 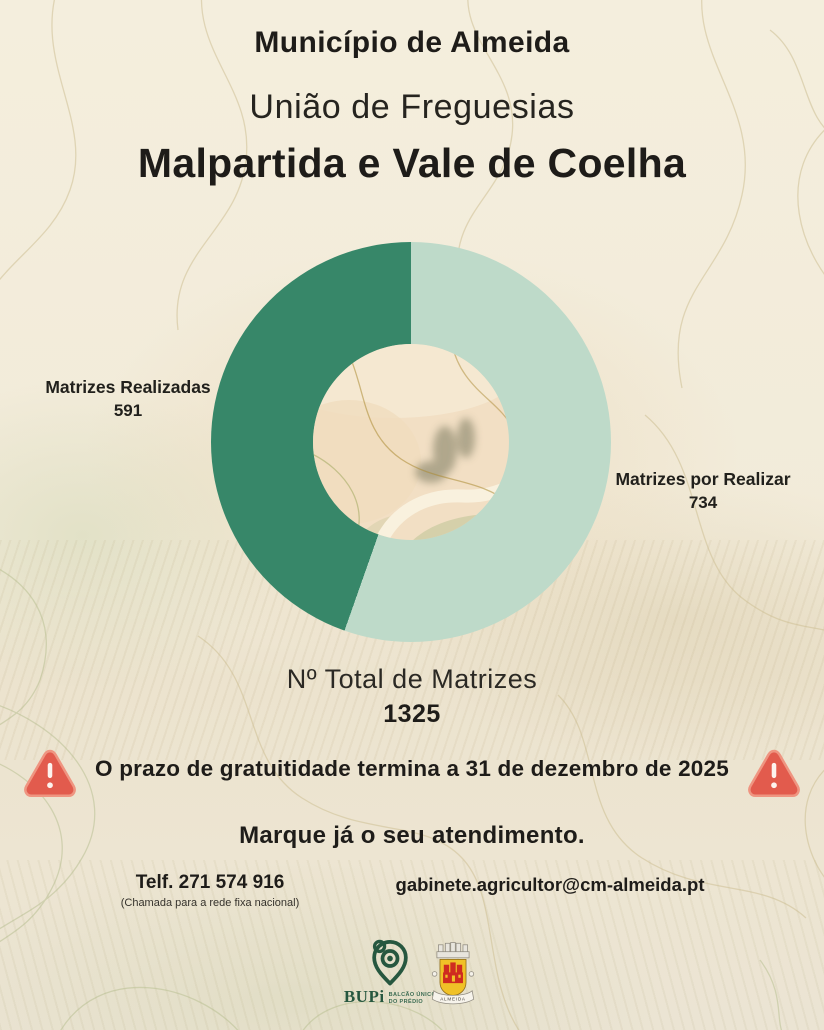 What do you see at coordinates (412, 42) in the screenshot?
I see `municipality-title: Município de Almeida` at bounding box center [412, 42].